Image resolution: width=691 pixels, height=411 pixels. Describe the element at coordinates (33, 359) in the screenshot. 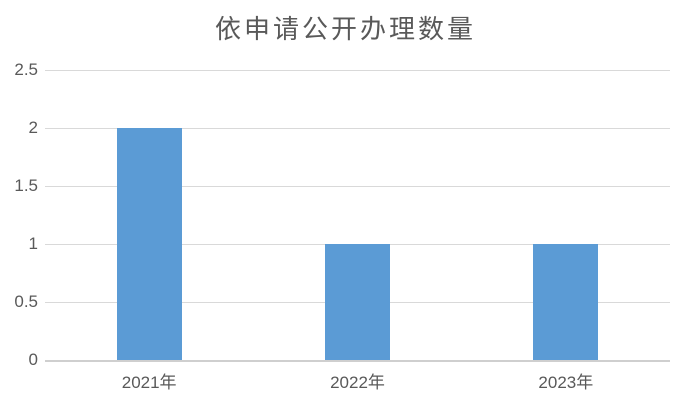

I see `y-tick-label: 0` at that location.